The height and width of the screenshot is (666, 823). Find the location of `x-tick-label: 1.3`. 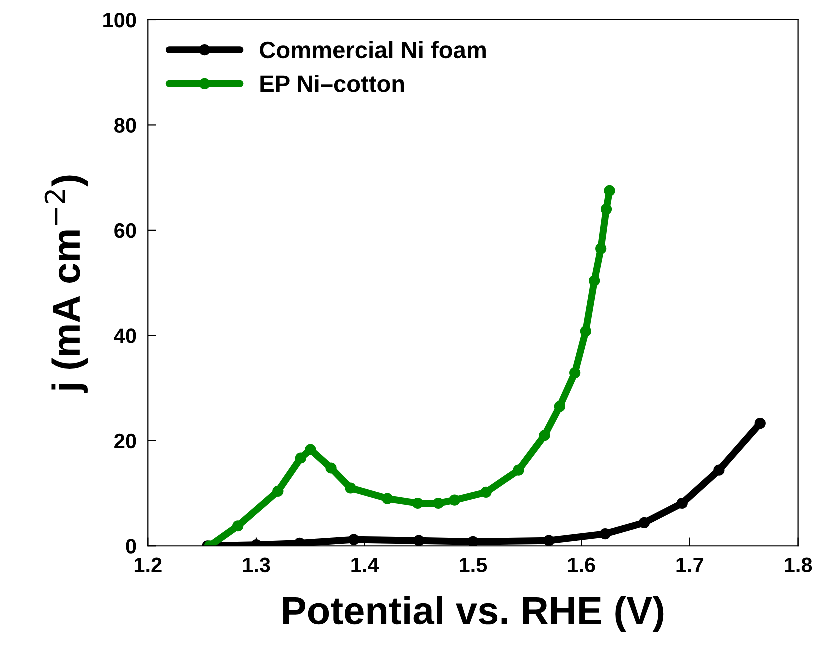

x-tick-label: 1.3 is located at coordinates (256, 565).